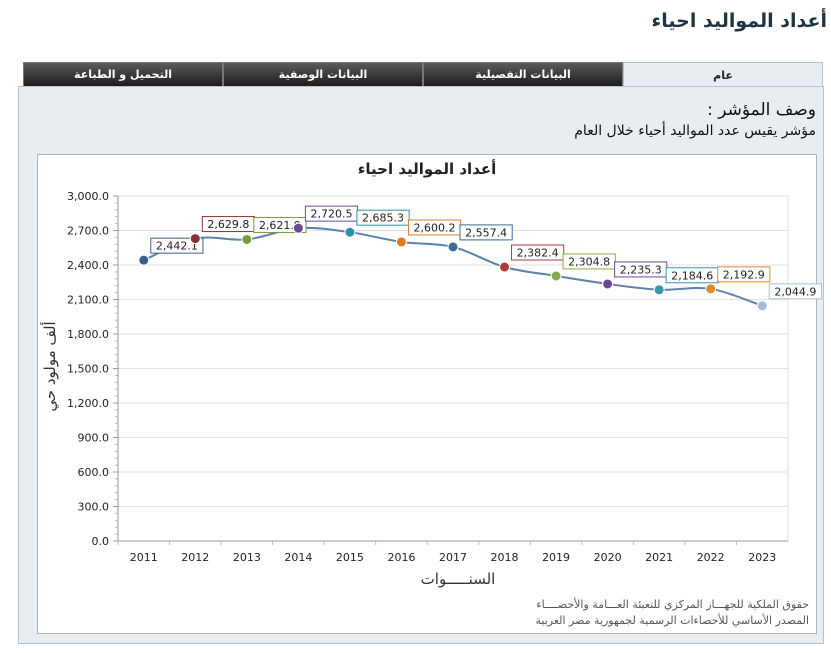  What do you see at coordinates (123, 74) in the screenshot?
I see `tab-download-print: التحميل و الطباعة` at bounding box center [123, 74].